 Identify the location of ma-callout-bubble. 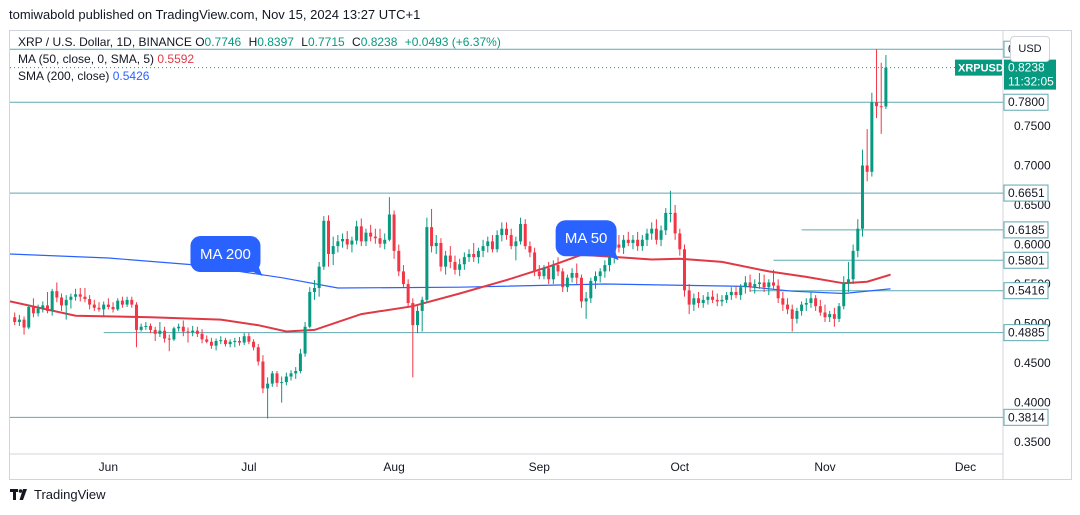
(586, 238).